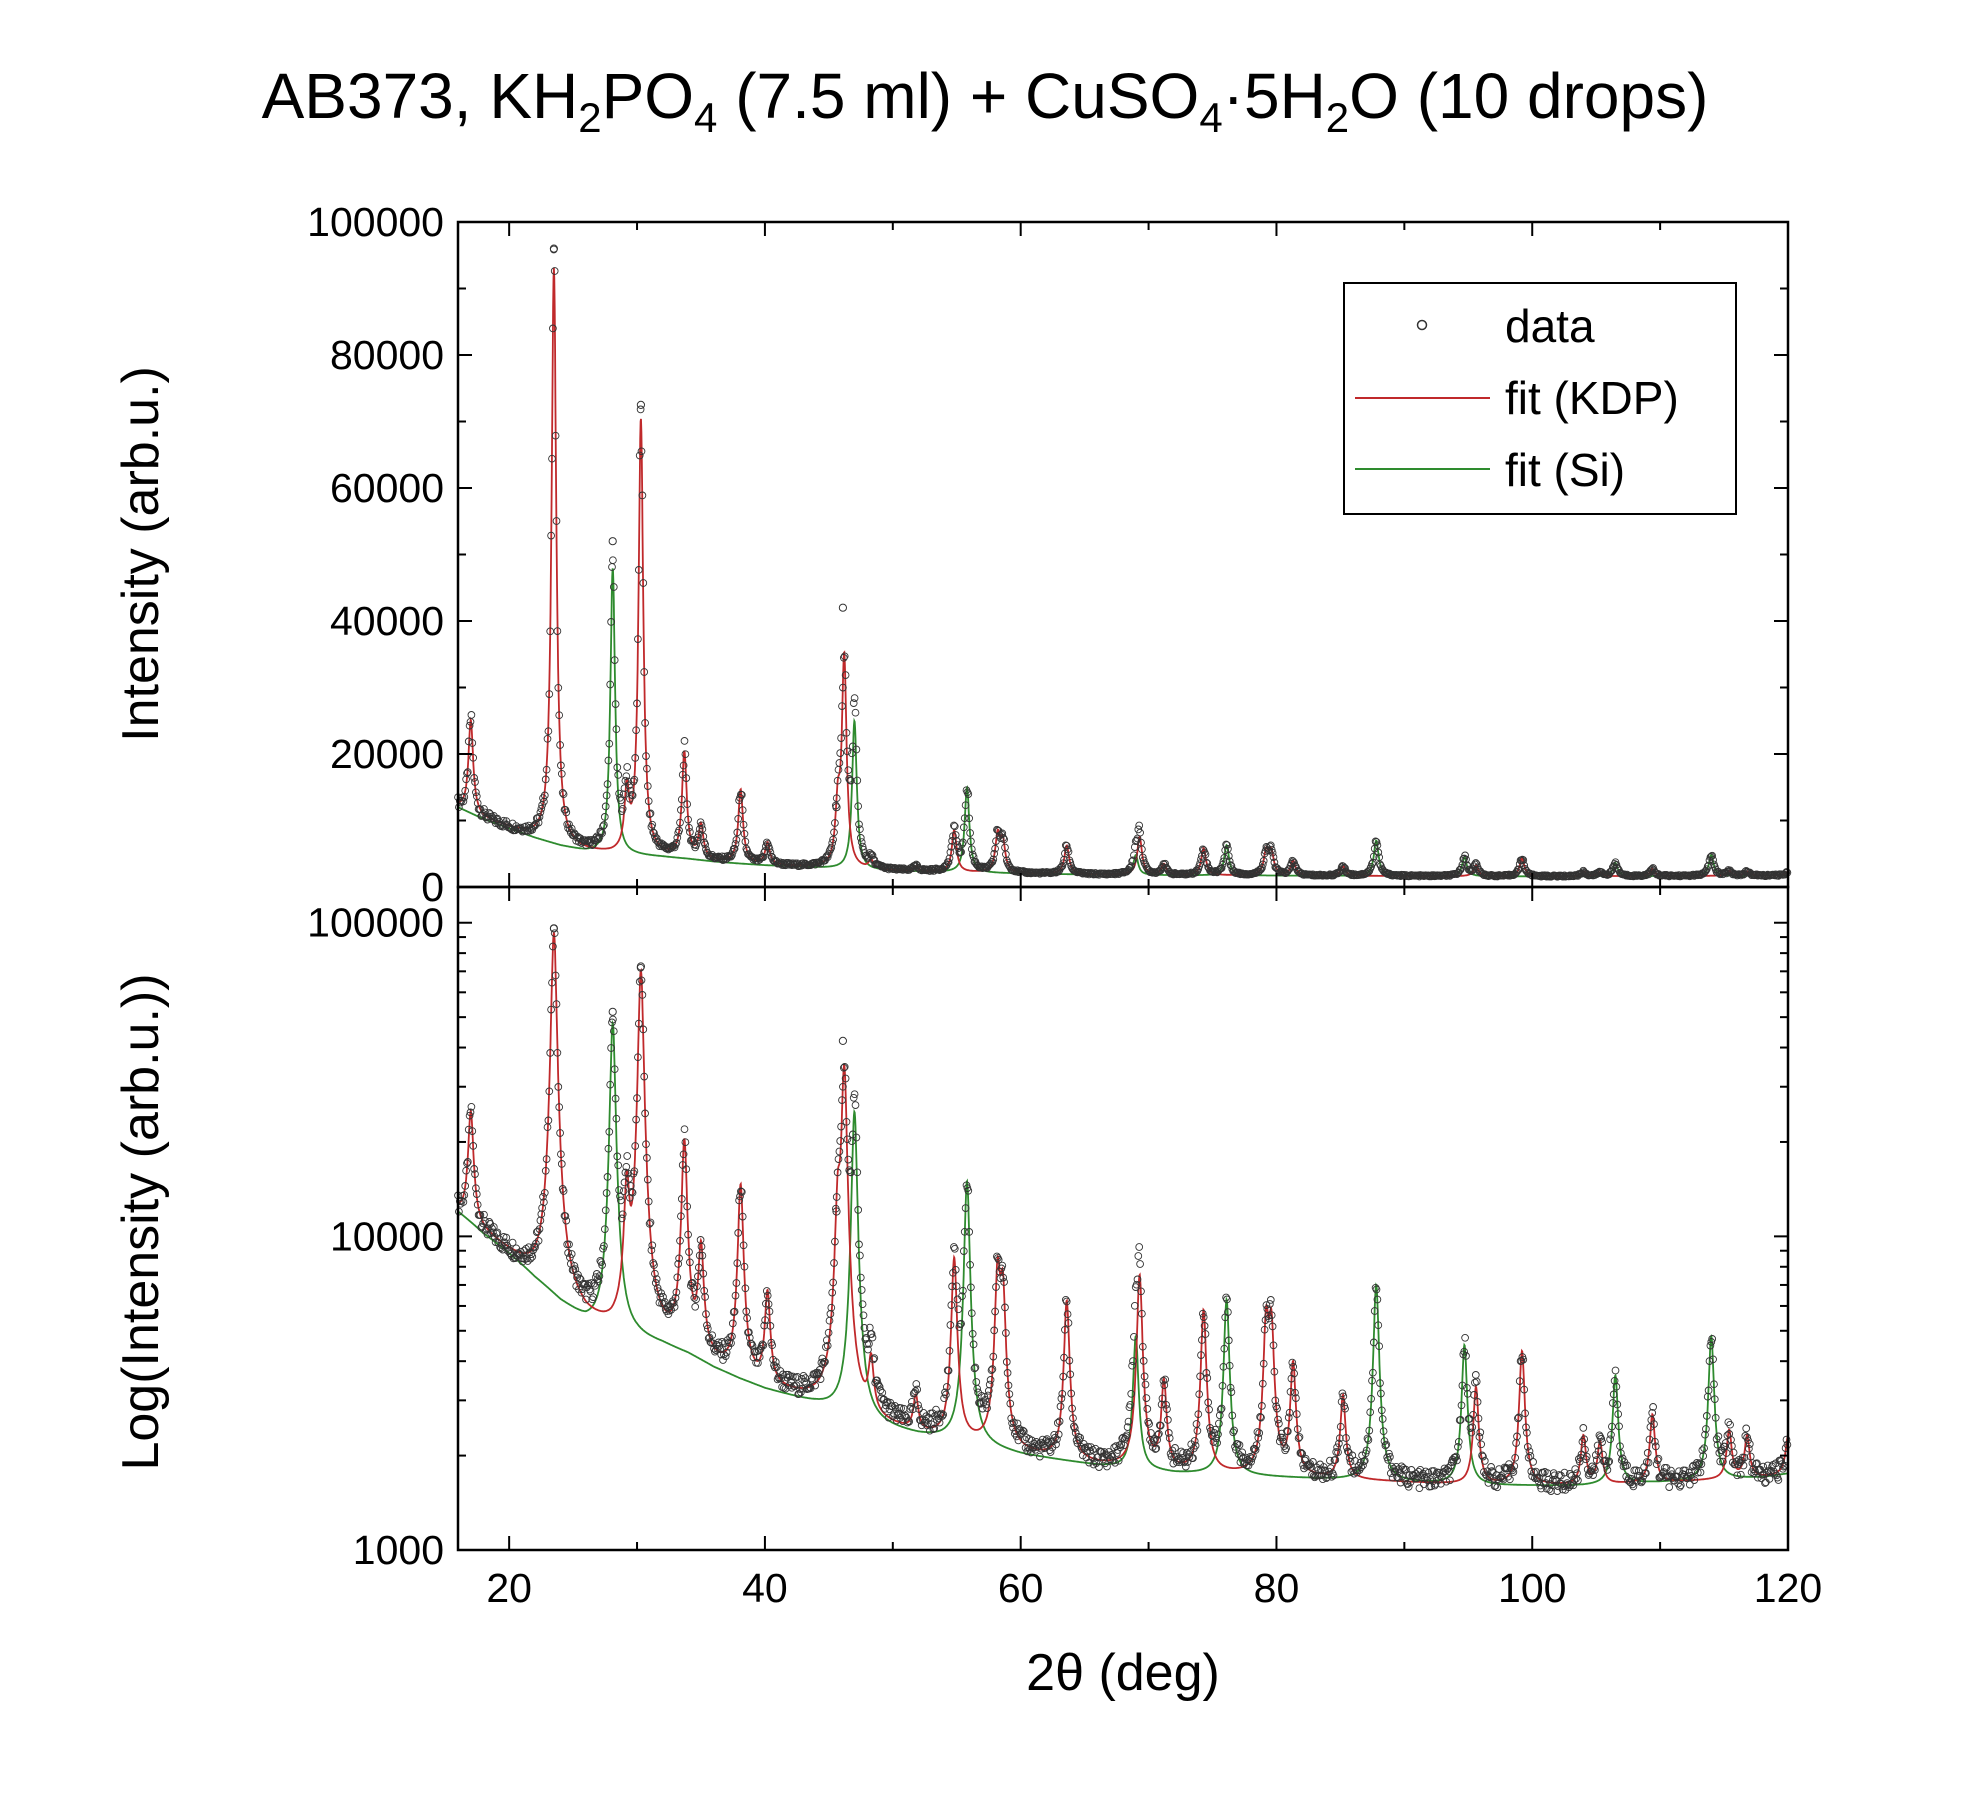 The height and width of the screenshot is (1803, 1971). Describe the element at coordinates (375, 222) in the screenshot. I see `y-tick-label: 100000` at that location.